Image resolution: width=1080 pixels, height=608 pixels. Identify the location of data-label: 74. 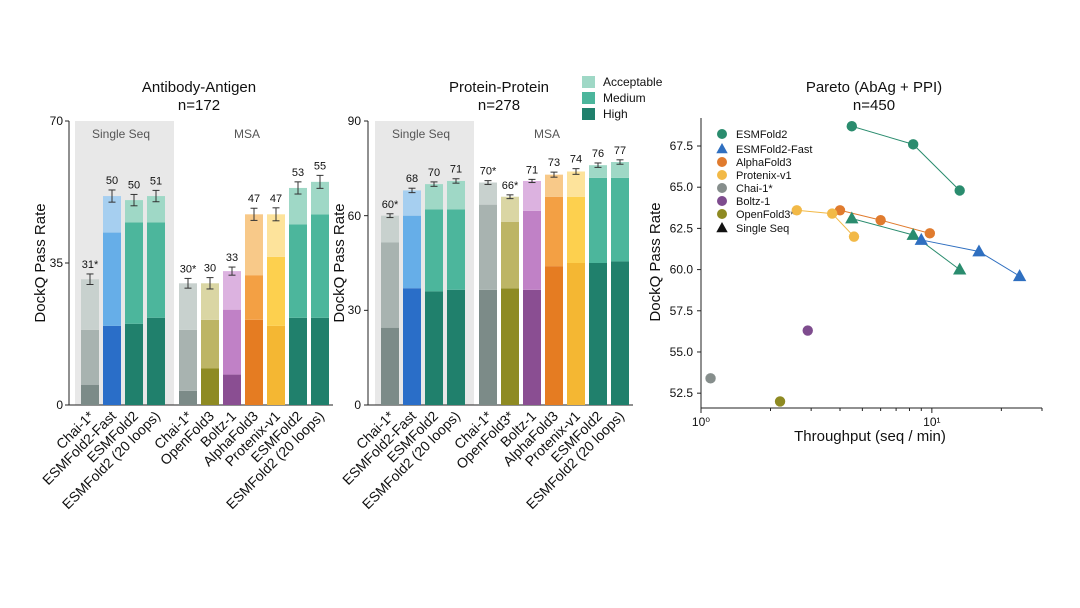
(576, 160).